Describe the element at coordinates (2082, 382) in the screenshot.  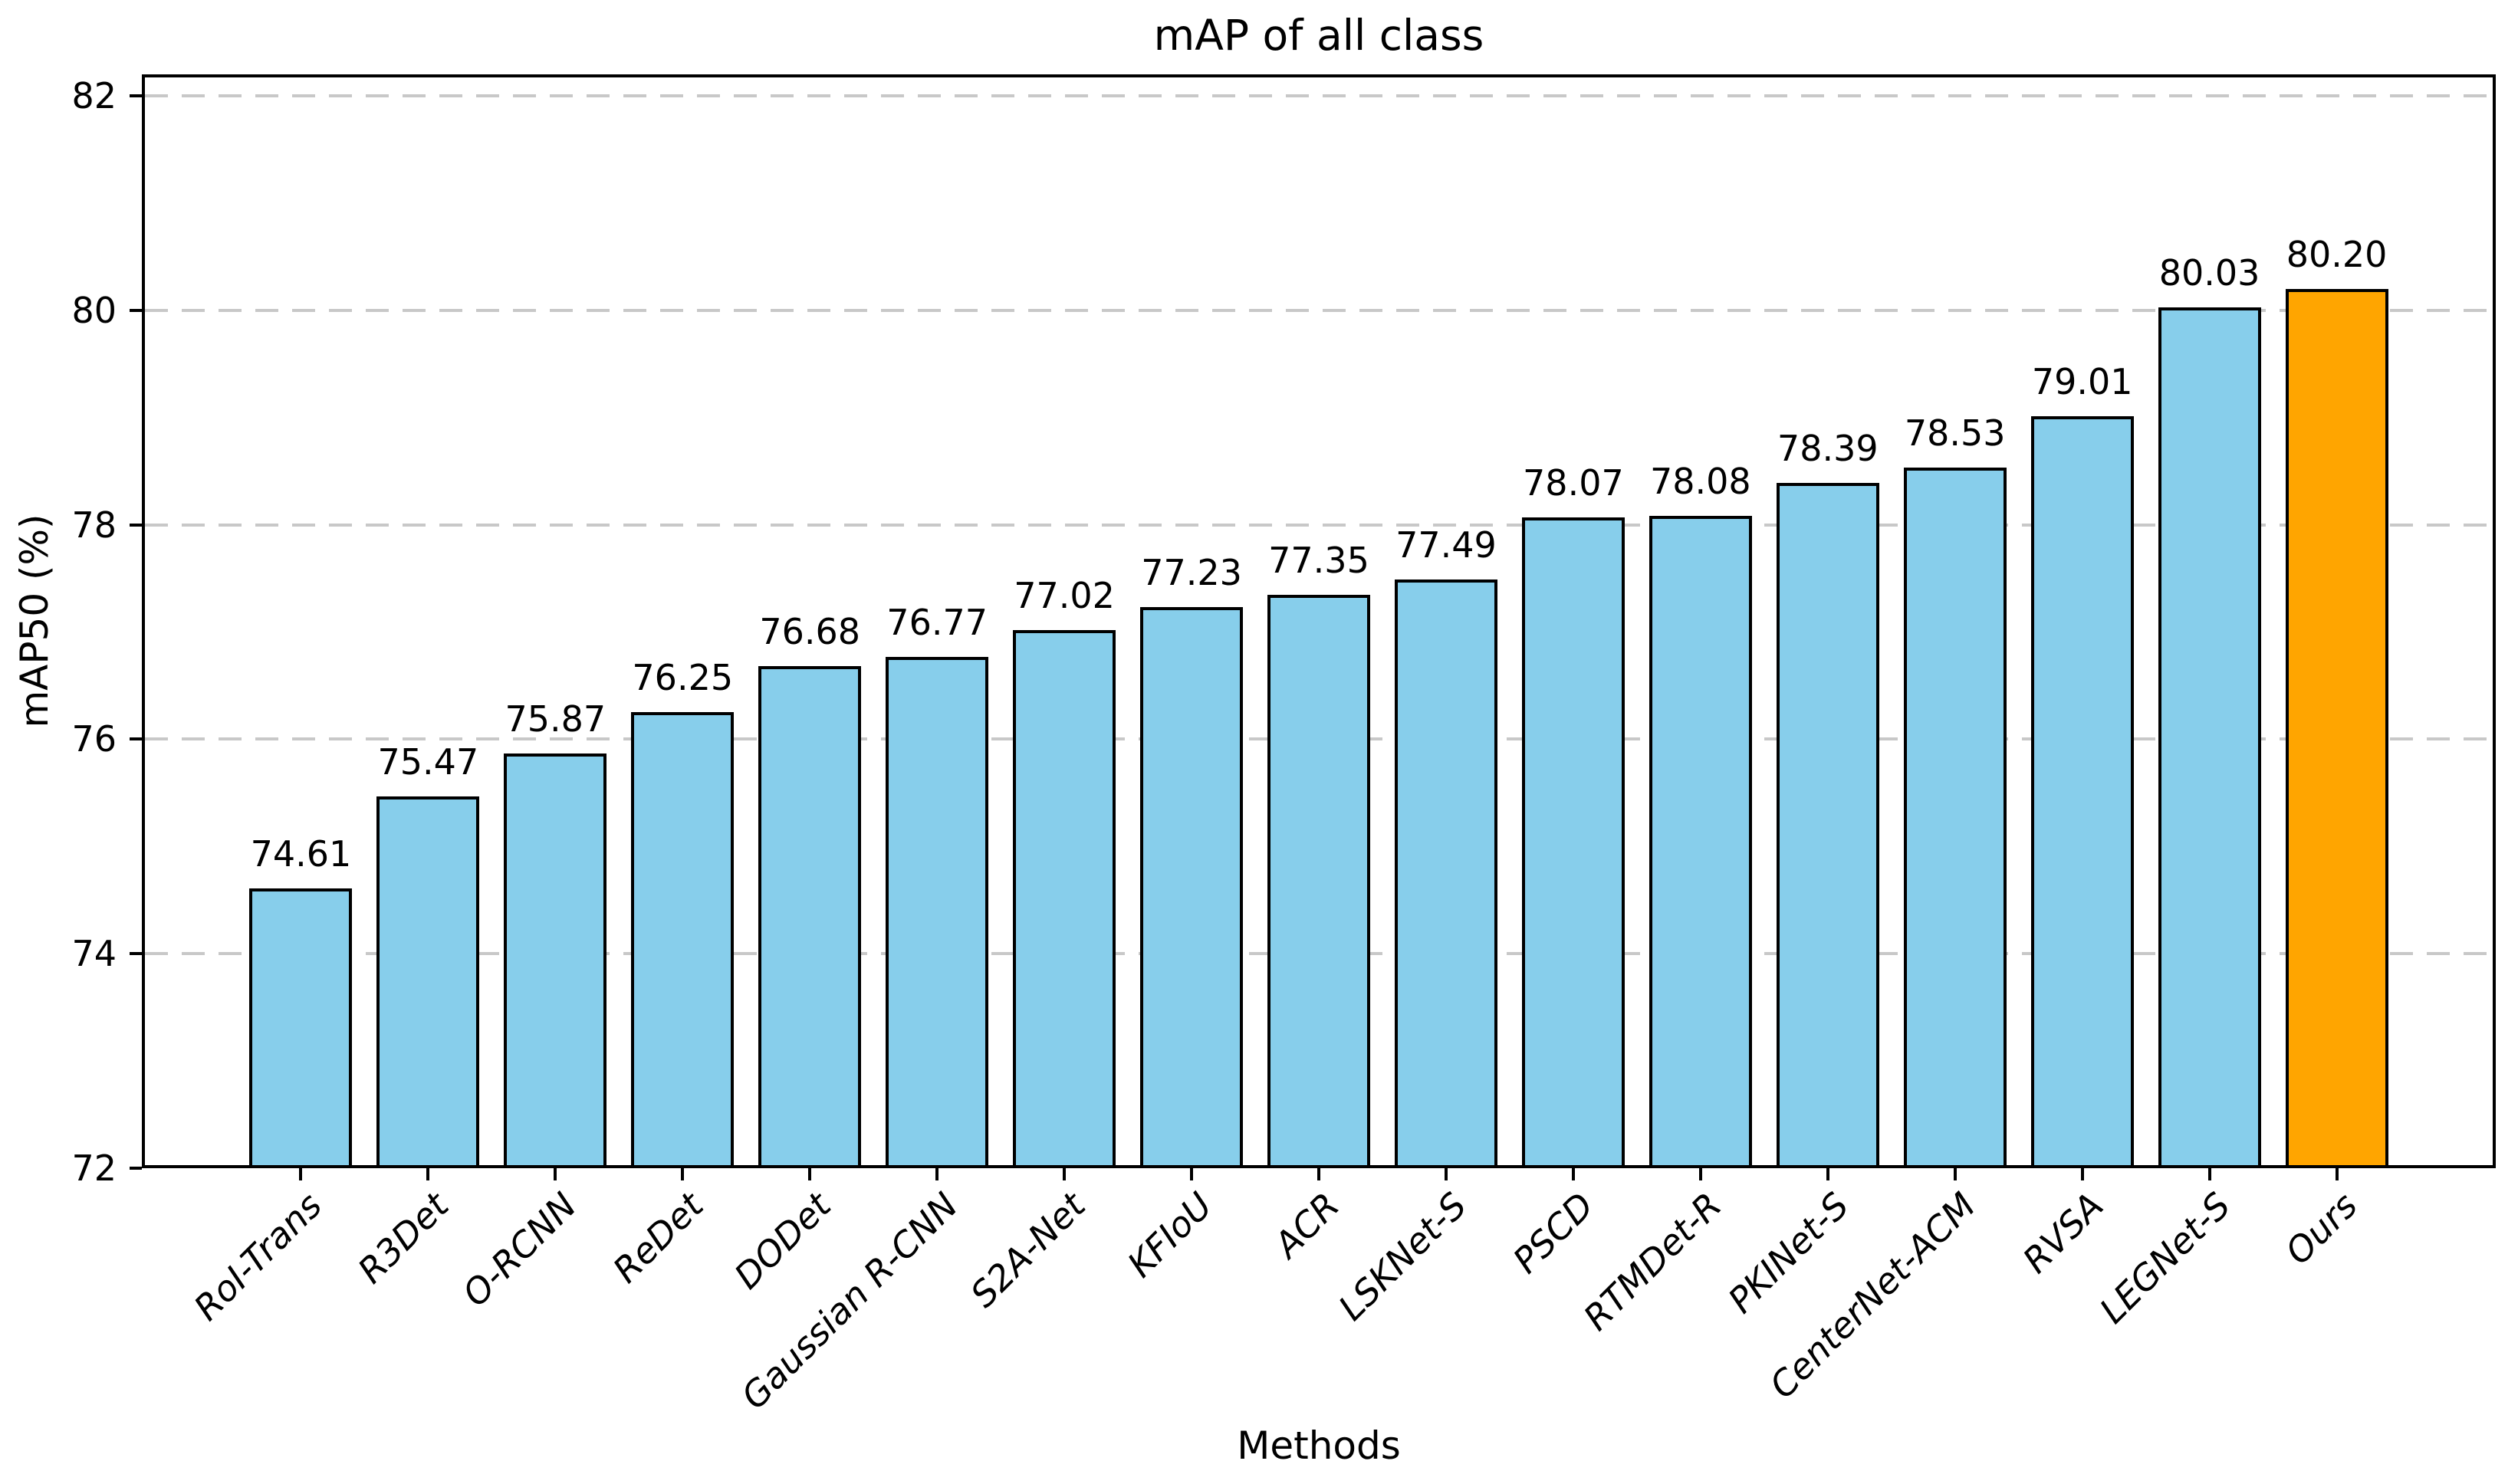
I see `bar-value-label: 79.01` at that location.